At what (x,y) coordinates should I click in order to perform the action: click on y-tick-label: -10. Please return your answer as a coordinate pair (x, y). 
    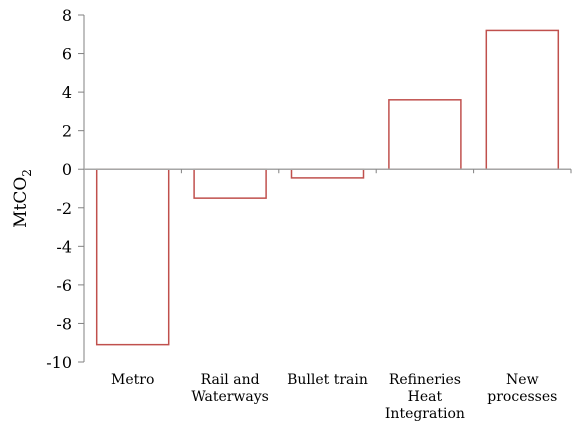
    Looking at the image, I should click on (59, 362).